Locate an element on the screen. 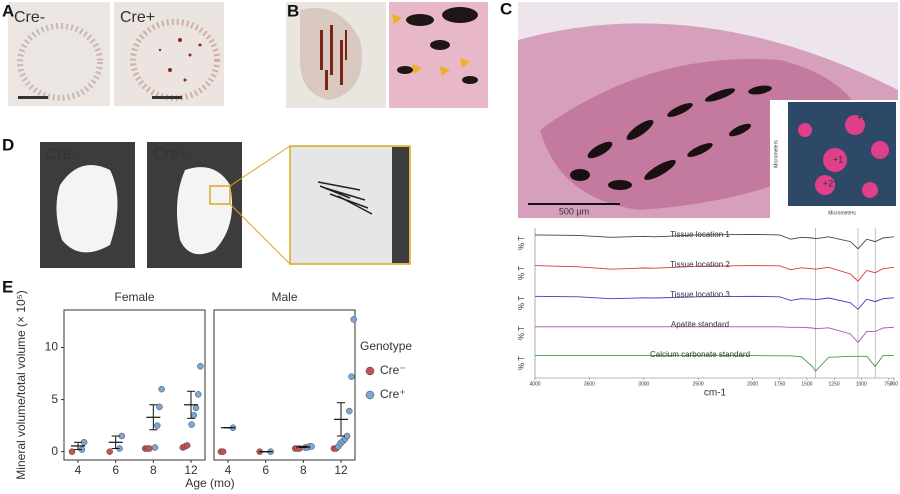 Image resolution: width=900 pixels, height=494 pixels. inset-point: +3 is located at coordinates (862, 117).